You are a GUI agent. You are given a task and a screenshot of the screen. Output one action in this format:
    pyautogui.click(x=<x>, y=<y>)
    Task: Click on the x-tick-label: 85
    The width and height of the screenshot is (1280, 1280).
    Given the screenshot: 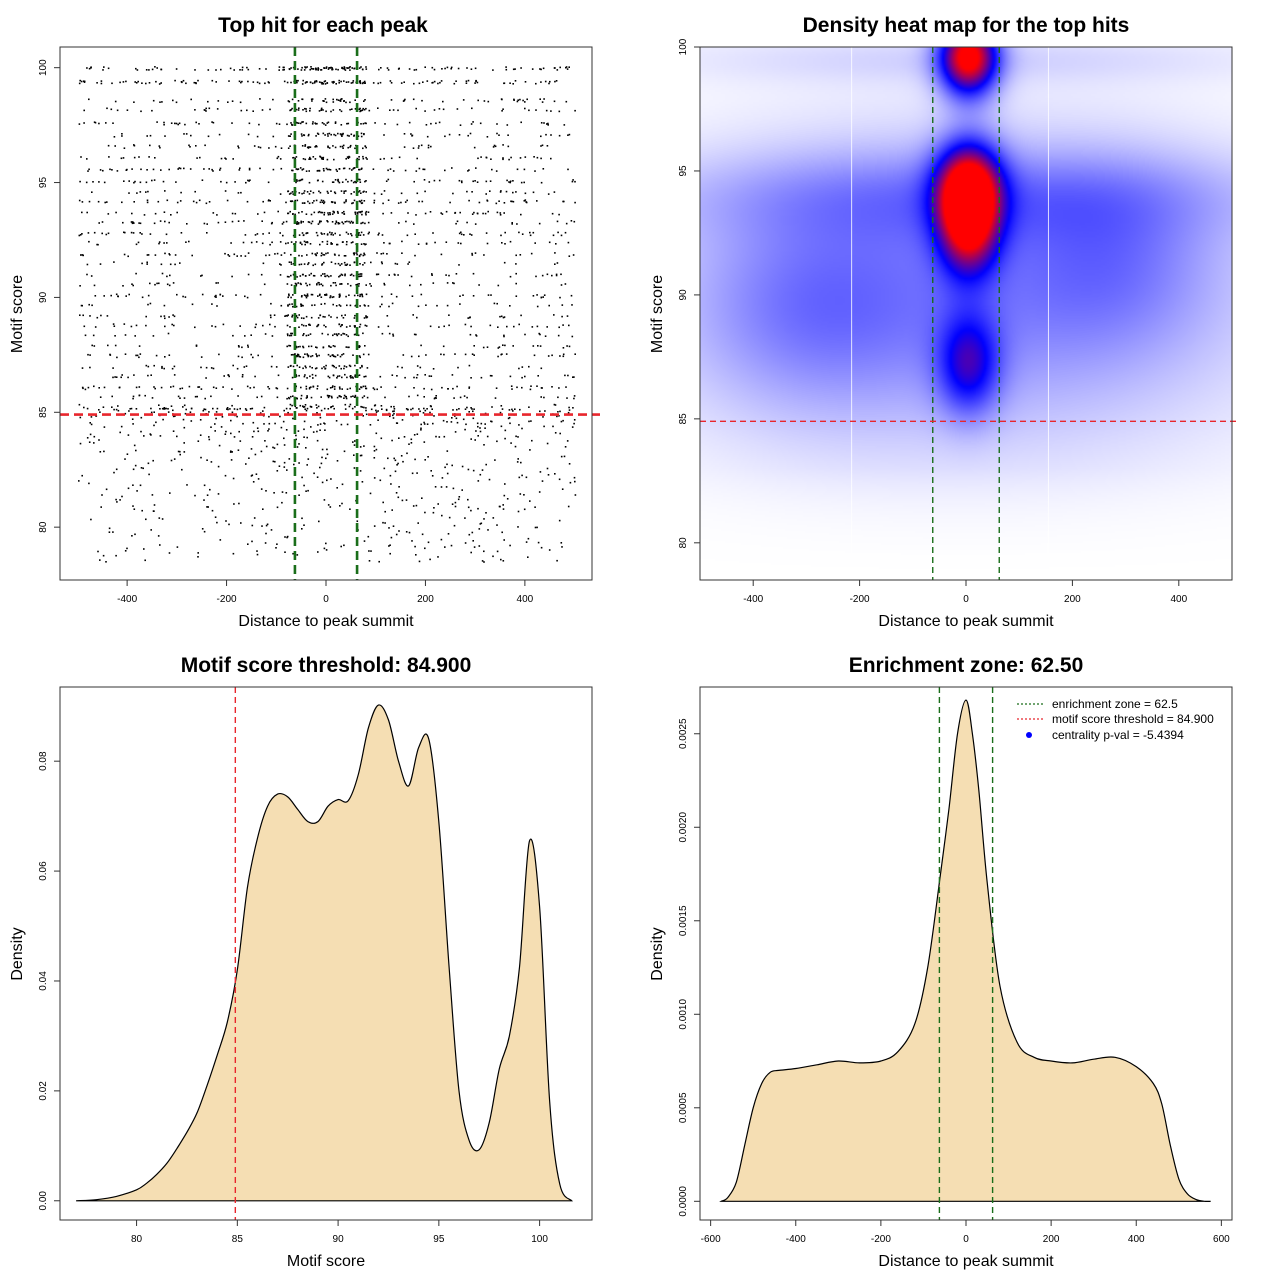 What is the action you would take?
    pyautogui.click(x=238, y=1239)
    